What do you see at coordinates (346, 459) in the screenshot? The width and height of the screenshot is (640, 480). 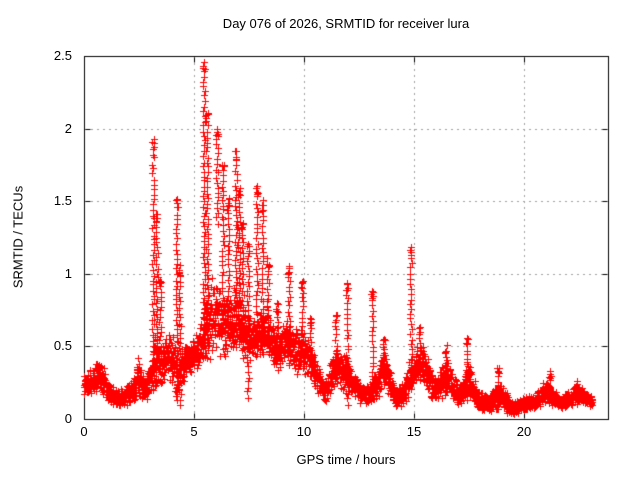 I see `x-axis-label: GPS time / hours` at bounding box center [346, 459].